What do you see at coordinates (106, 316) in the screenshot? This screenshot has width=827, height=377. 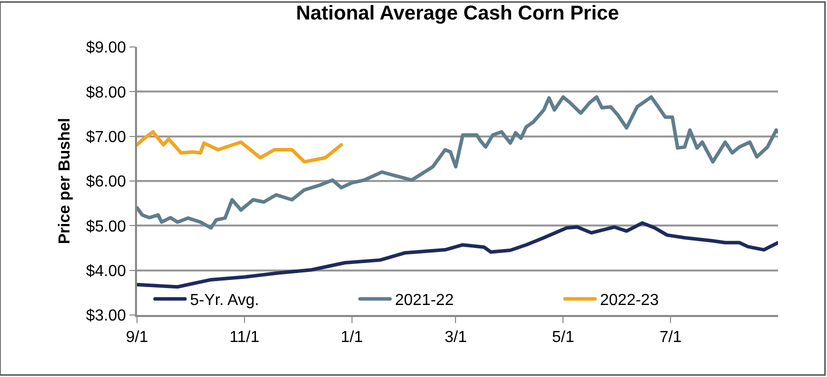 I see `y-tick-label: $3.00` at bounding box center [106, 316].